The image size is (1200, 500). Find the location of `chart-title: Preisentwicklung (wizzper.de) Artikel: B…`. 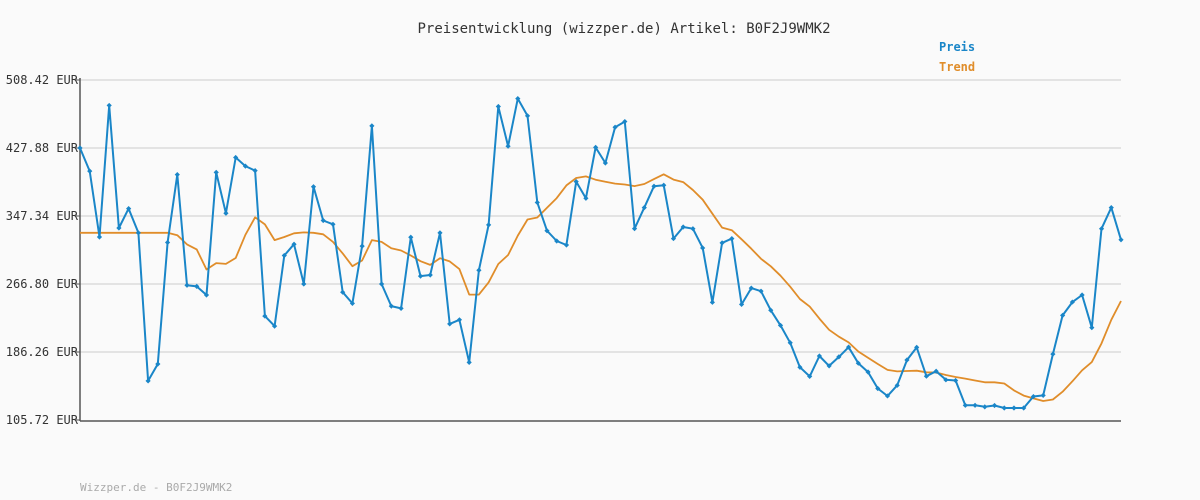

chart-title: Preisentwicklung (wizzper.de) Artikel: B… is located at coordinates (623, 29).